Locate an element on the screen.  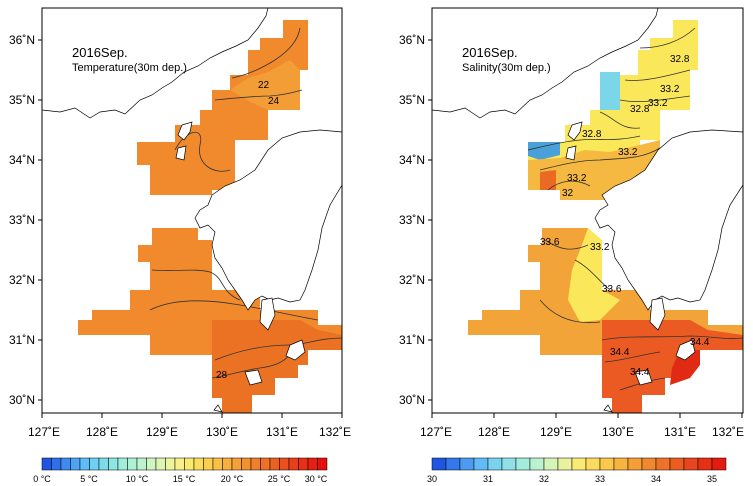
contour-label: 32 is located at coordinates (568, 193).